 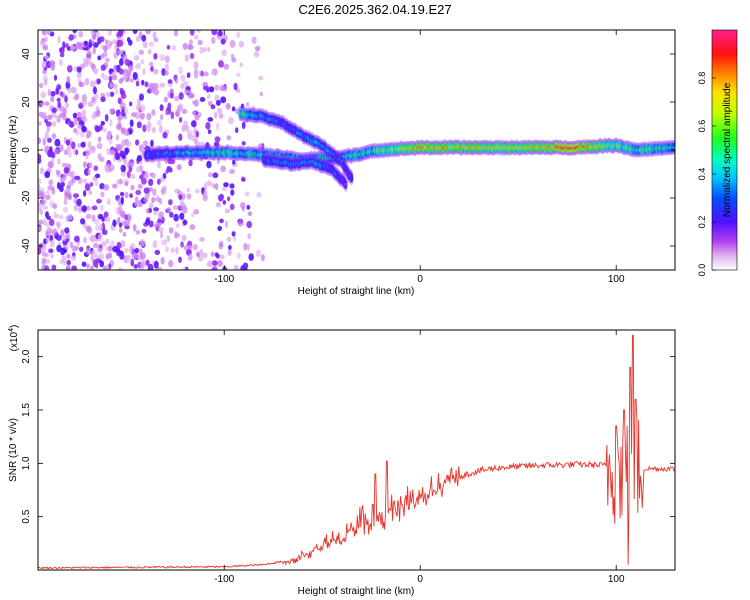 I want to click on x-tick-label: 100, so click(x=616, y=279).